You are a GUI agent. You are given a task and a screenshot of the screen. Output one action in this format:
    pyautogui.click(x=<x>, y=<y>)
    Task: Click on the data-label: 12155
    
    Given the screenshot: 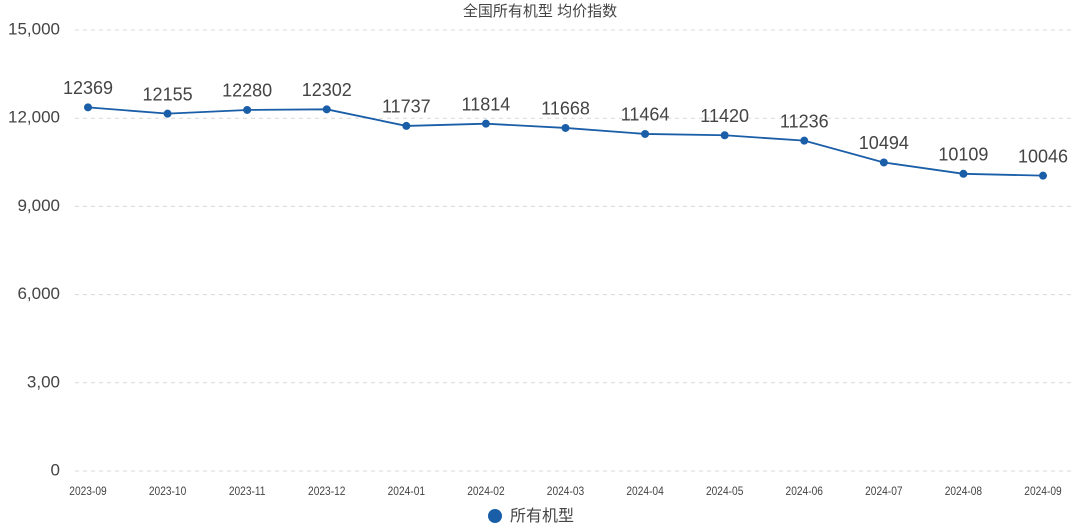 What is the action you would take?
    pyautogui.click(x=168, y=94)
    